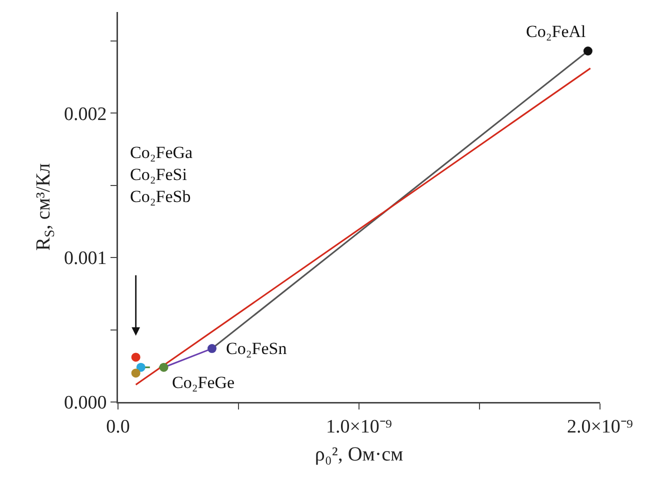 This screenshot has width=645, height=479. What do you see at coordinates (85, 403) in the screenshot?
I see `y-tick-label: 0.000` at bounding box center [85, 403].